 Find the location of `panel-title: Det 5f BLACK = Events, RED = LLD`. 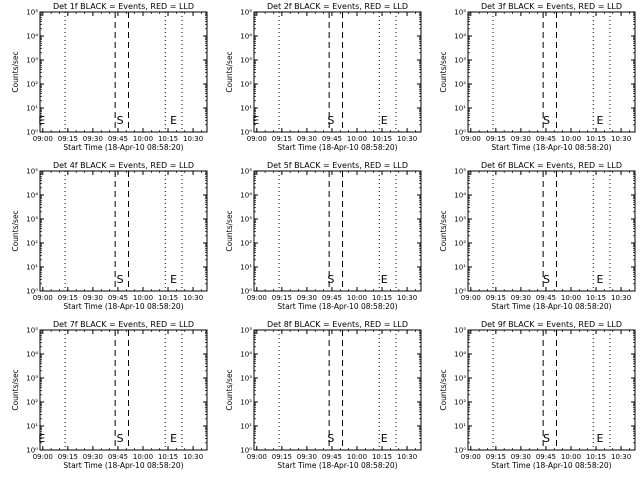

panel-title: Det 5f BLACK = Events, RED = LLD is located at coordinates (337, 165).